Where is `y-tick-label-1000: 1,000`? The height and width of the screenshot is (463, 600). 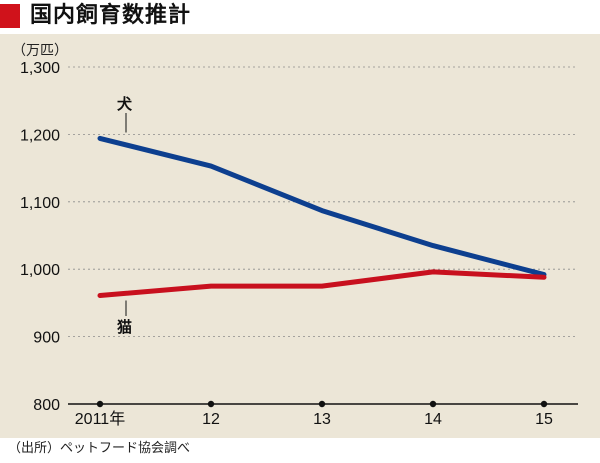 y-tick-label-1000: 1,000 is located at coordinates (40, 270).